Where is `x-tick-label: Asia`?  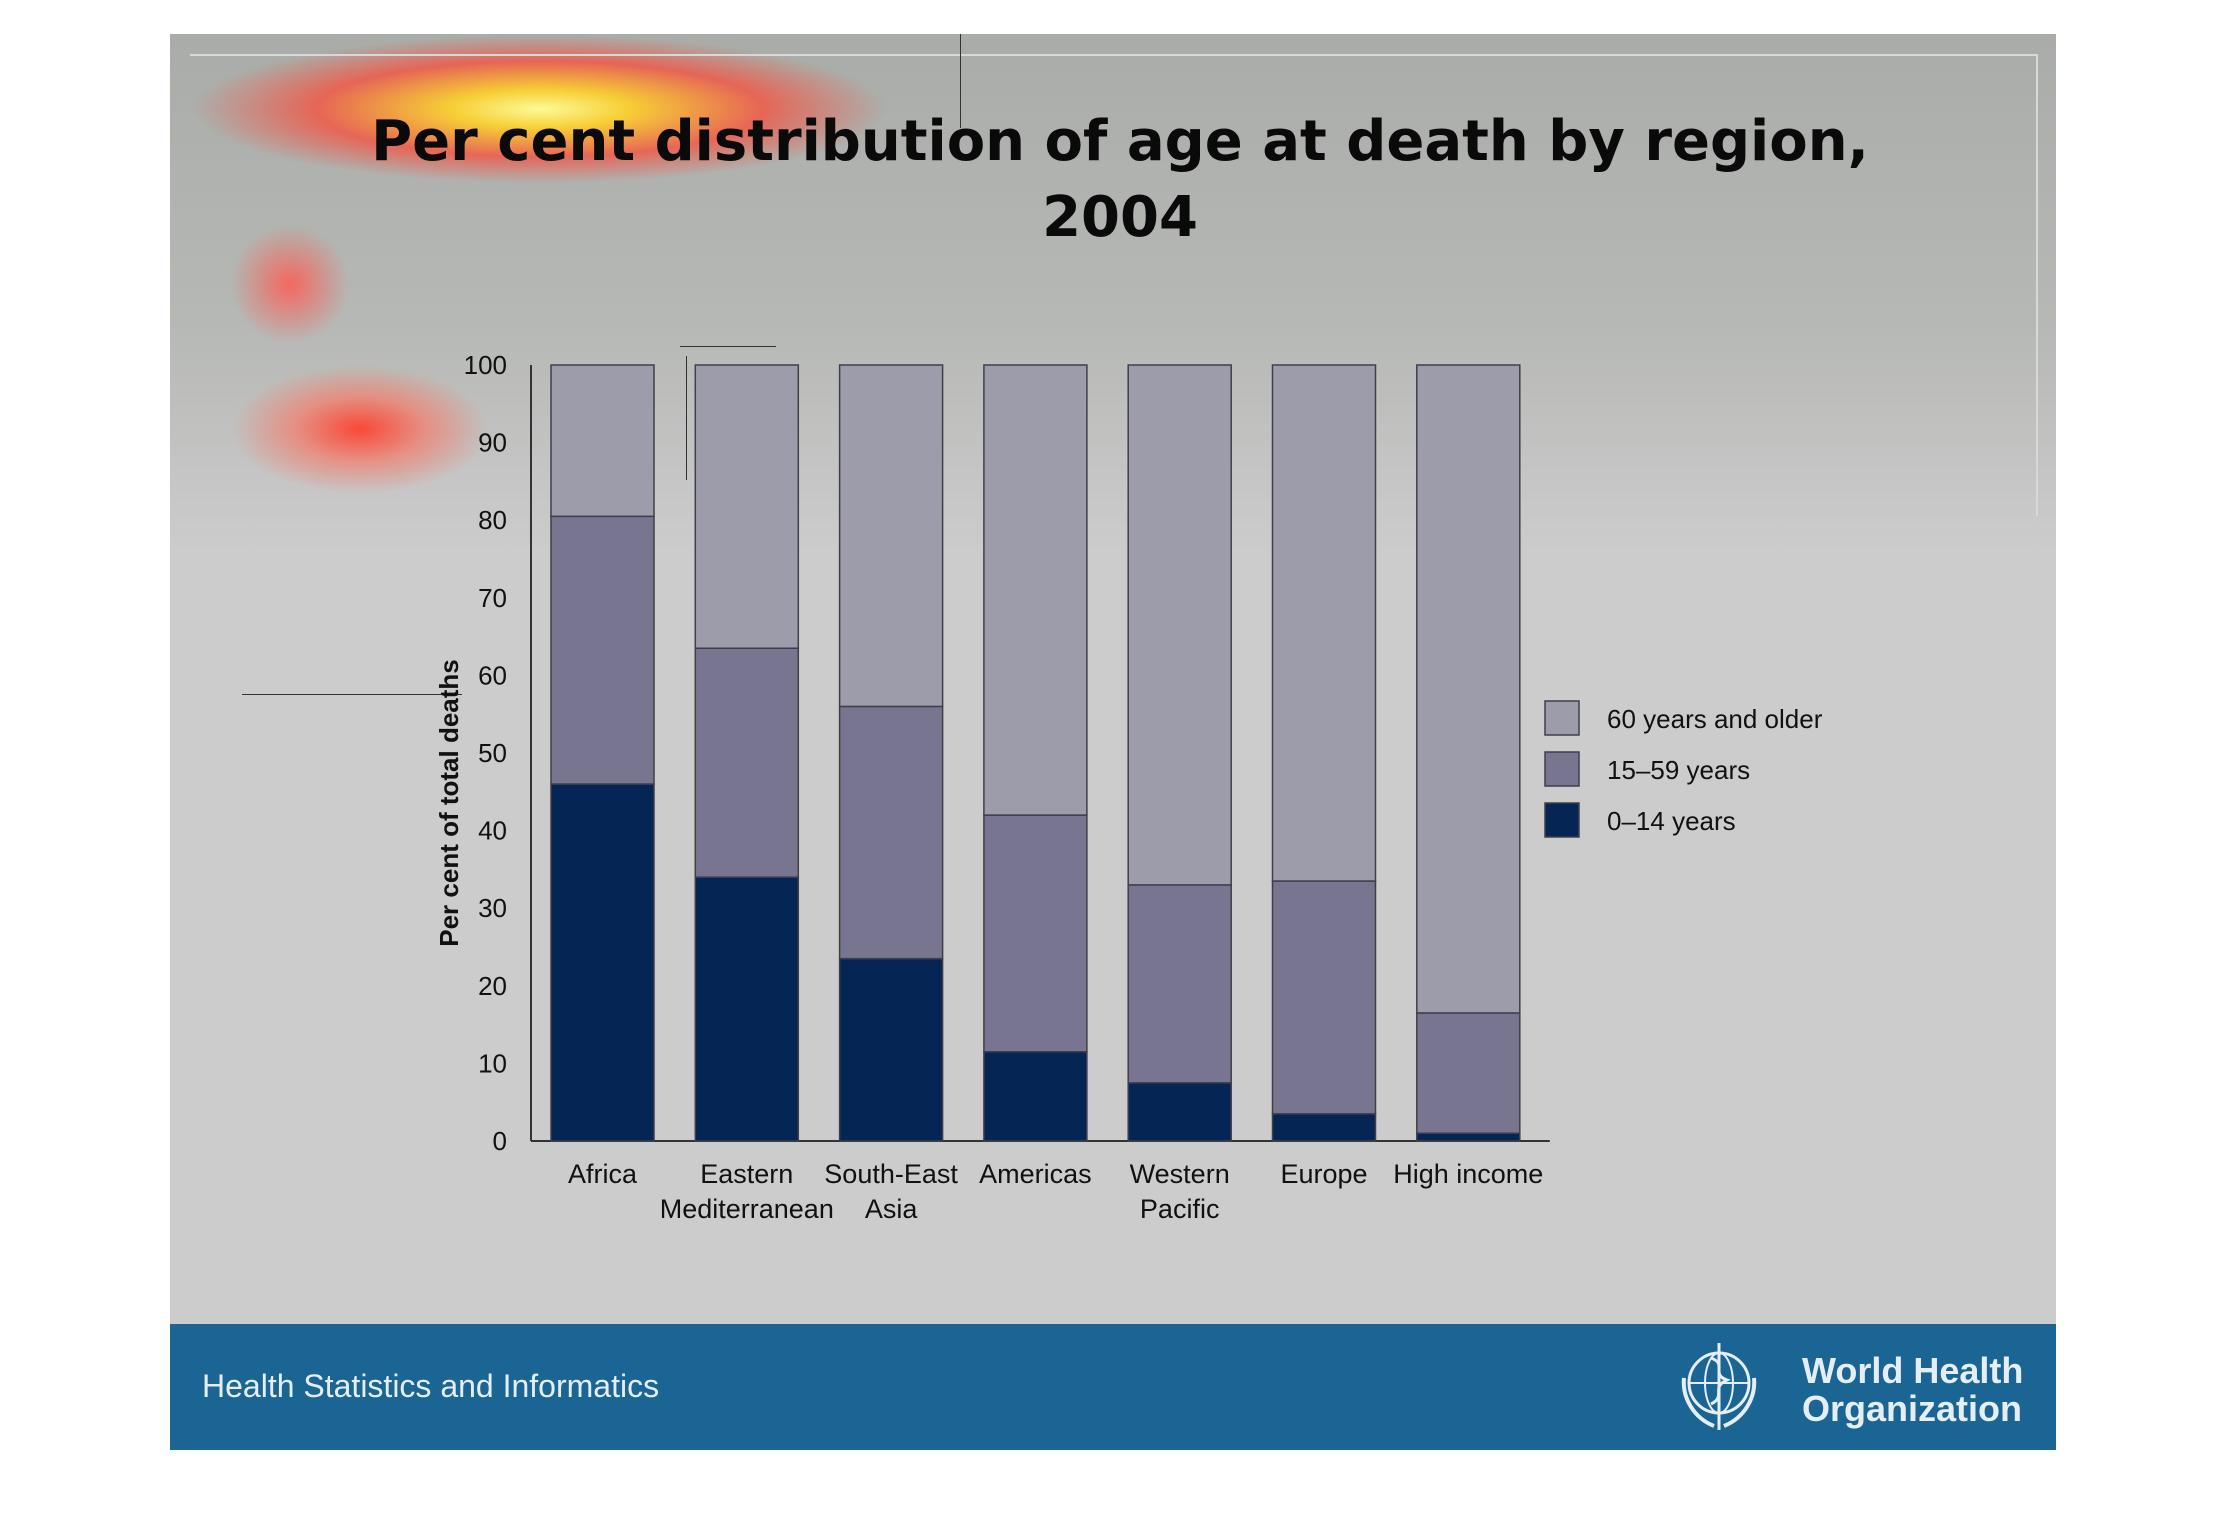
x-tick-label: Asia is located at coordinates (892, 1209).